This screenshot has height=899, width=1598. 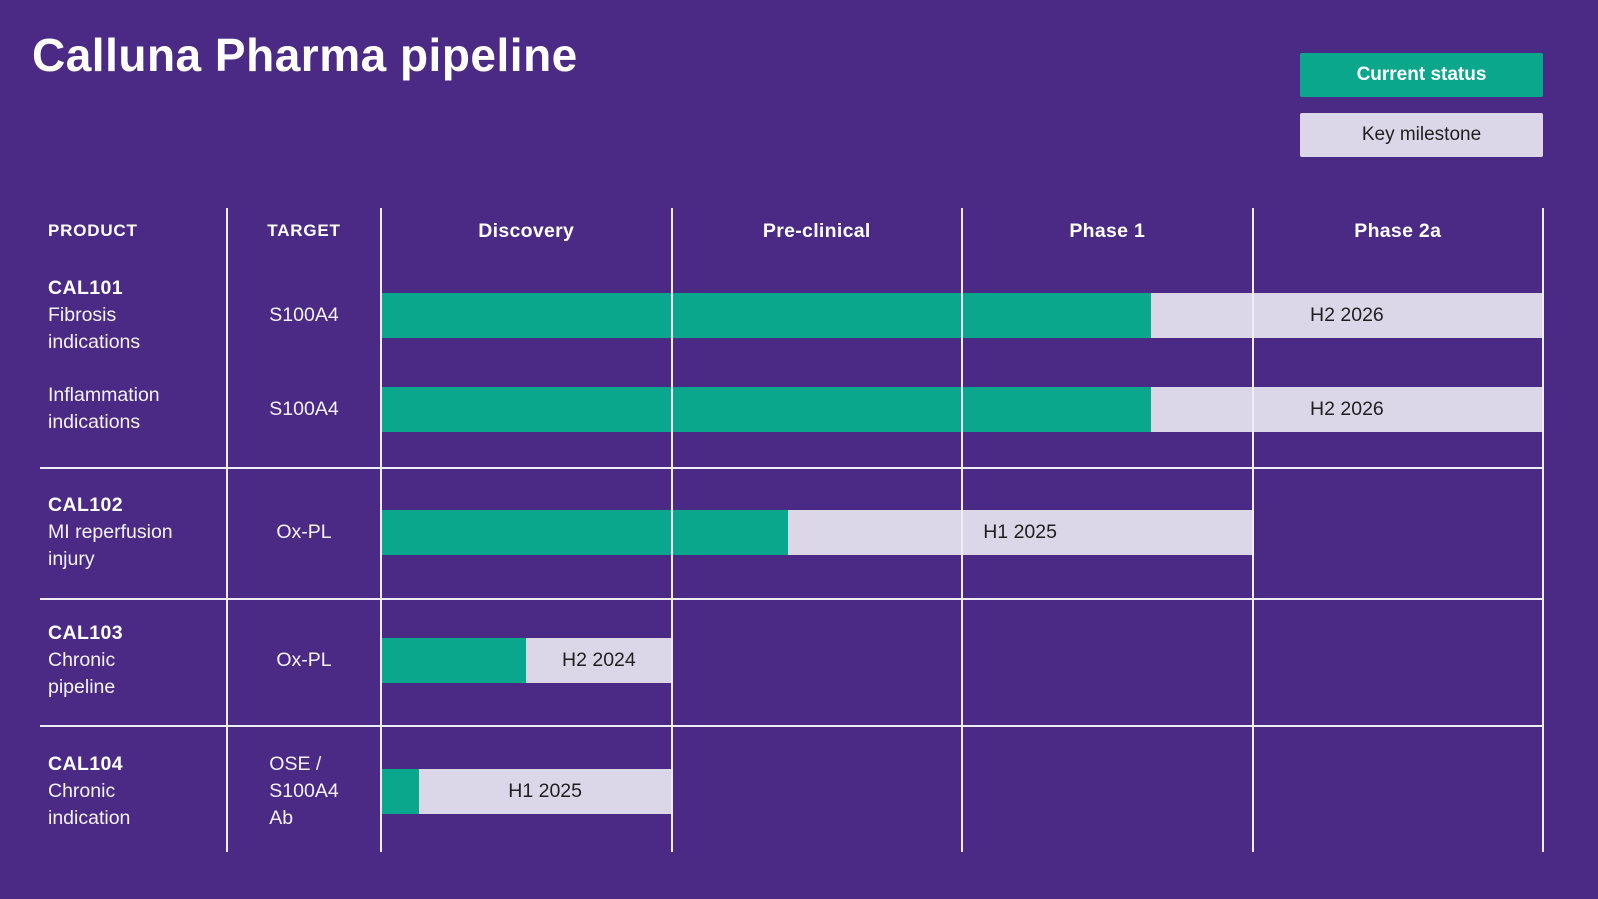 I want to click on phase-header-discovery: Discovery, so click(x=526, y=230).